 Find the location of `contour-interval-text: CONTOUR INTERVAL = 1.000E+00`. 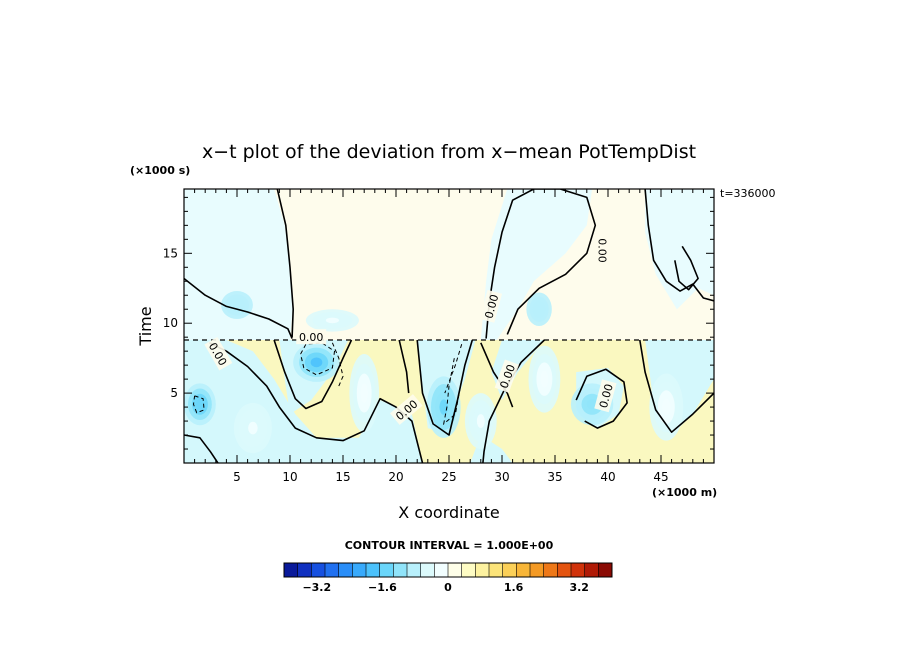

contour-interval-text: CONTOUR INTERVAL = 1.000E+00 is located at coordinates (449, 545).